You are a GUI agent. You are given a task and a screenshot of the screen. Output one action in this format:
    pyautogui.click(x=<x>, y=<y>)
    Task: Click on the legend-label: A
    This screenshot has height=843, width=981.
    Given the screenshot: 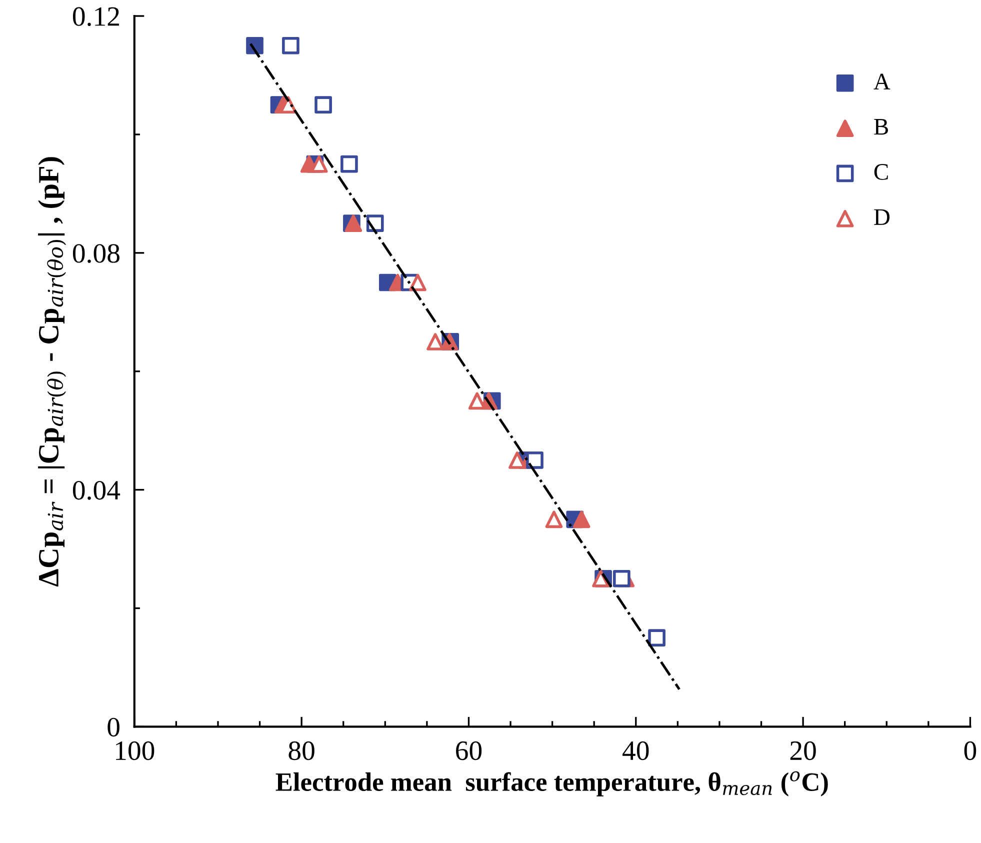 What is the action you would take?
    pyautogui.click(x=882, y=82)
    